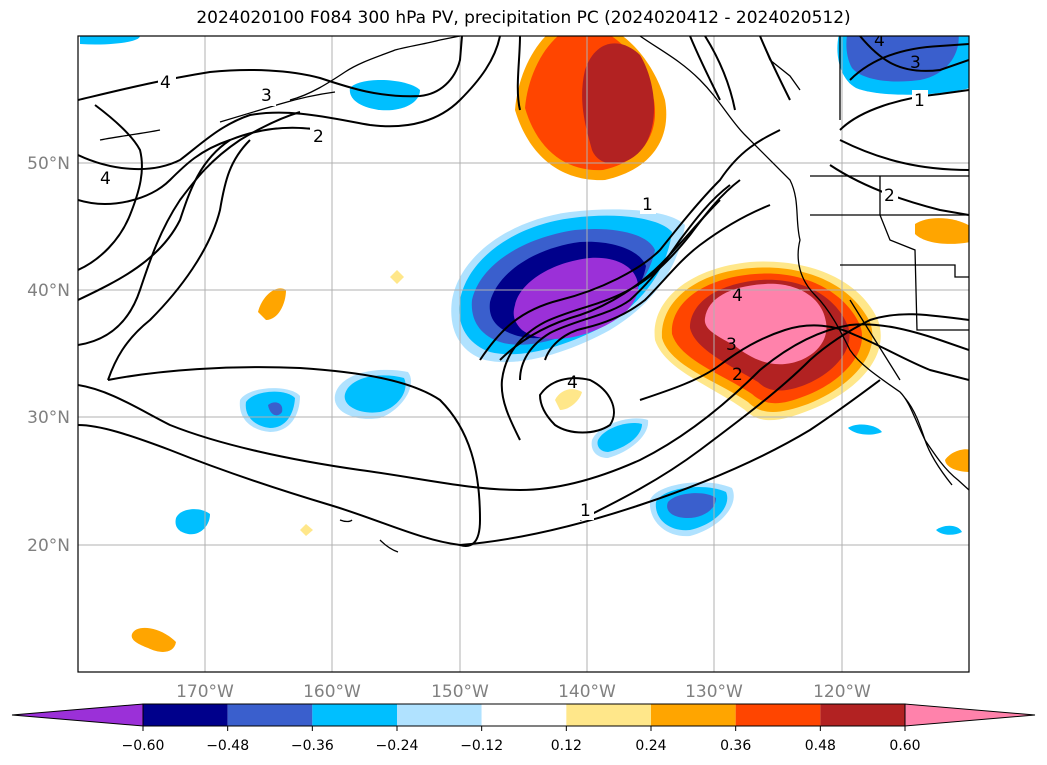 This screenshot has height=765, width=1047. I want to click on colorbar-tick-label: 0.60, so click(904, 746).